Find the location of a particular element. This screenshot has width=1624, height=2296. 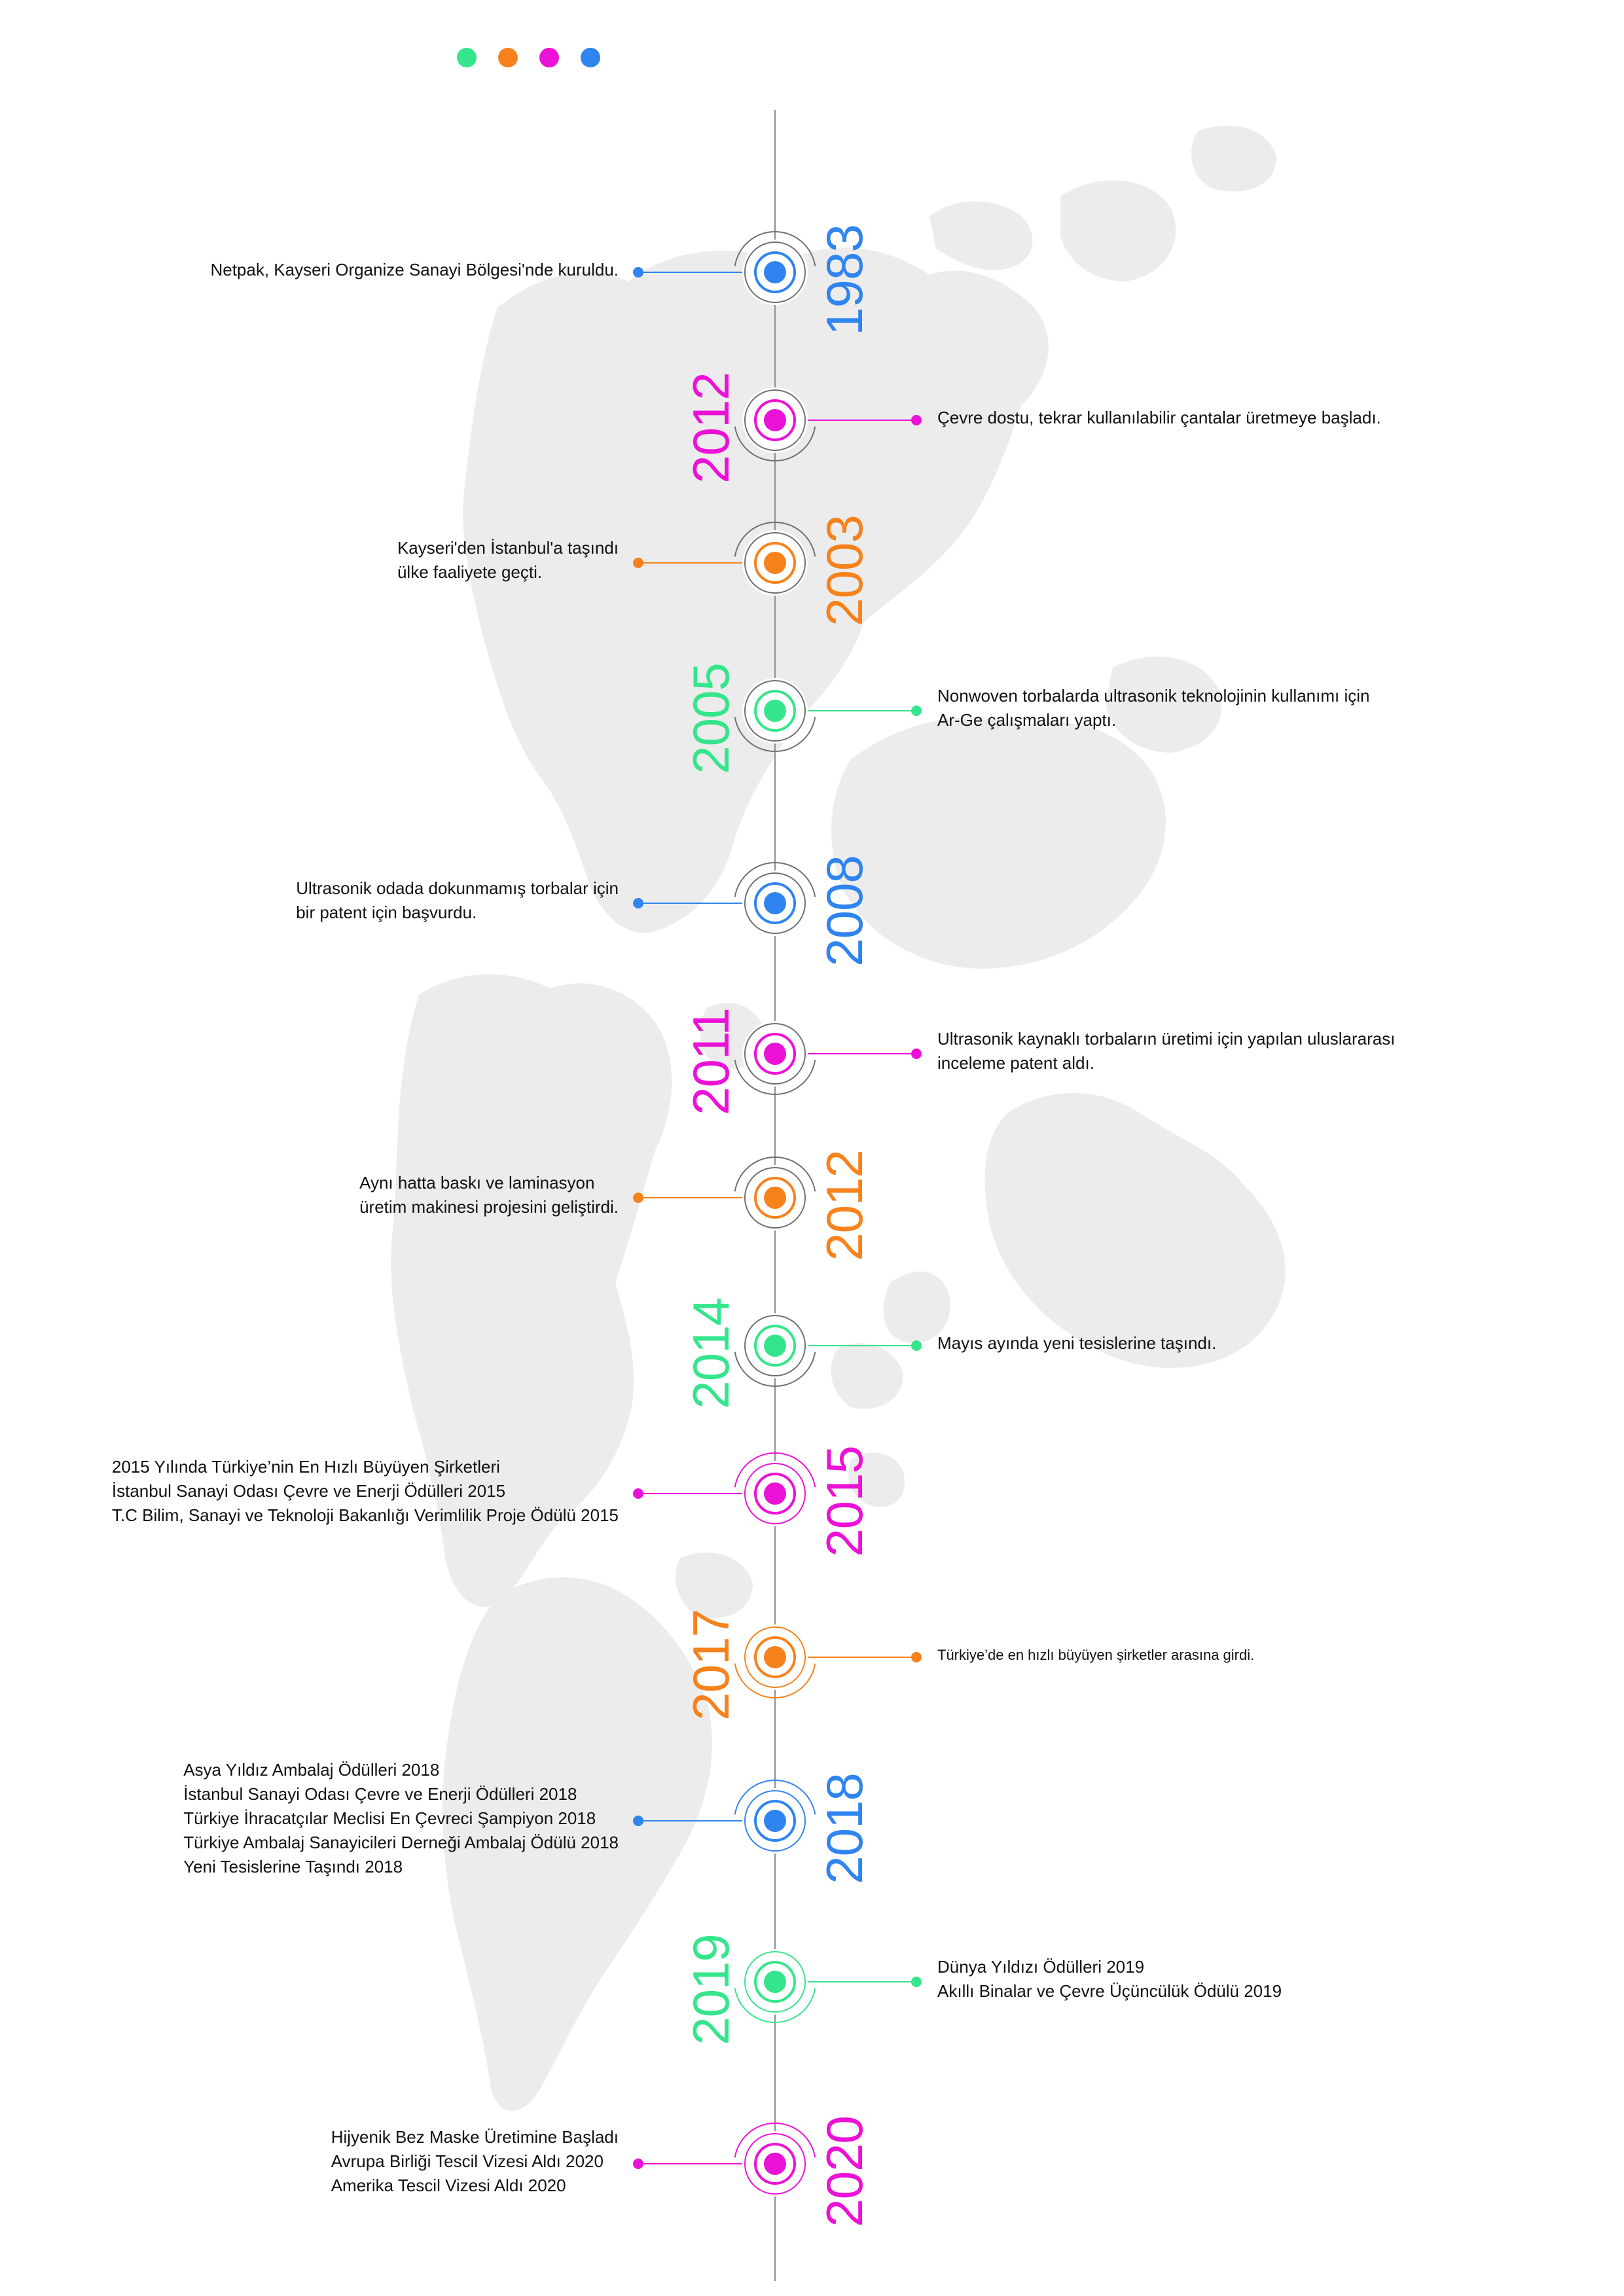

event-text-line: bir patent için başvurdu. is located at coordinates (386, 912).